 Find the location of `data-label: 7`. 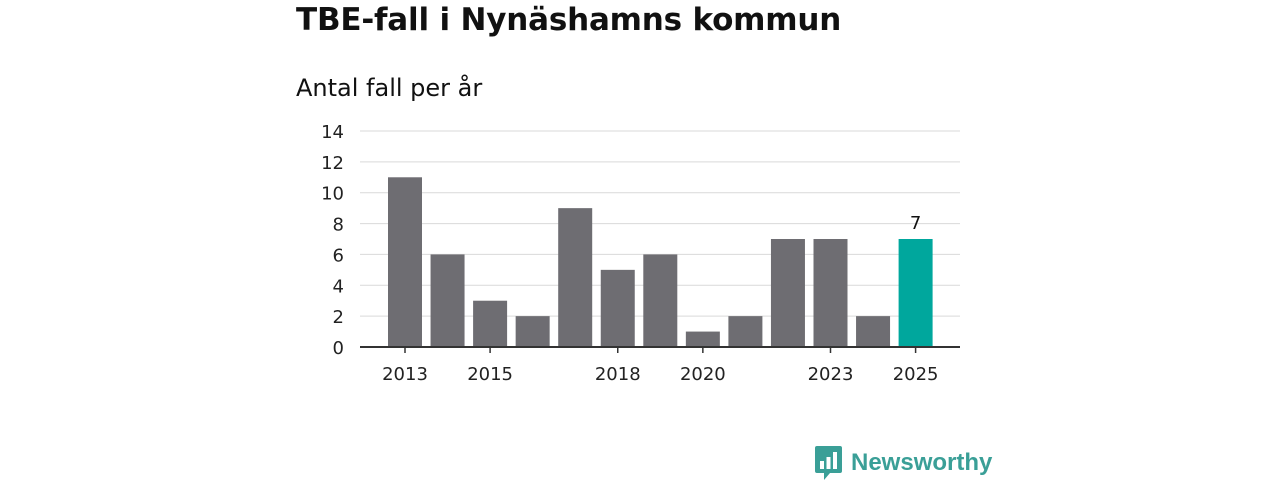

data-label: 7 is located at coordinates (915, 223).